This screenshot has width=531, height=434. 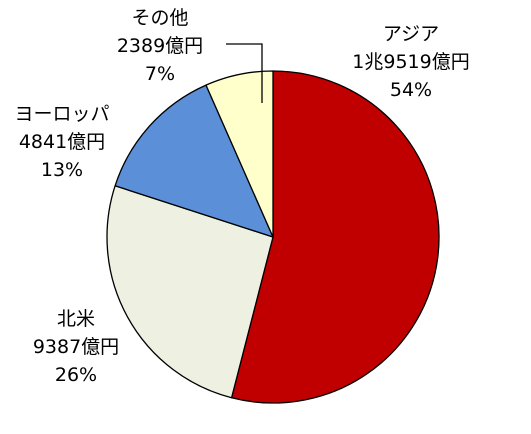 What do you see at coordinates (194, 161) in the screenshot?
I see `slice-europe` at bounding box center [194, 161].